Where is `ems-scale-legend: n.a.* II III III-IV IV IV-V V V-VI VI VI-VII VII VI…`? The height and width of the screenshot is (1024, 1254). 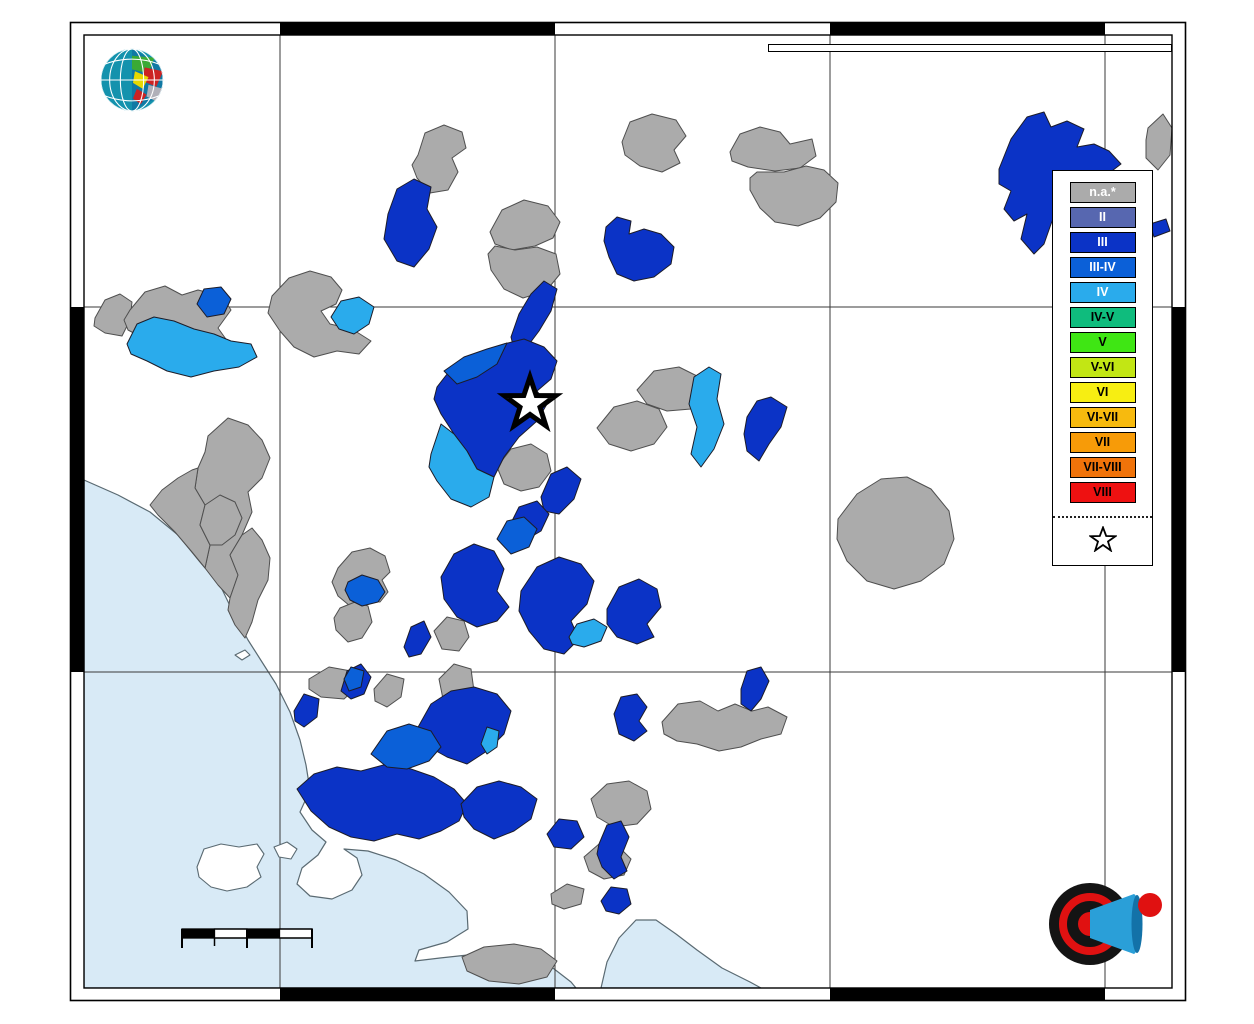 ems-scale-legend: n.a.* II III III-IV IV IV-V V V-VI VI VI-VII VII VI… is located at coordinates (1102, 368).